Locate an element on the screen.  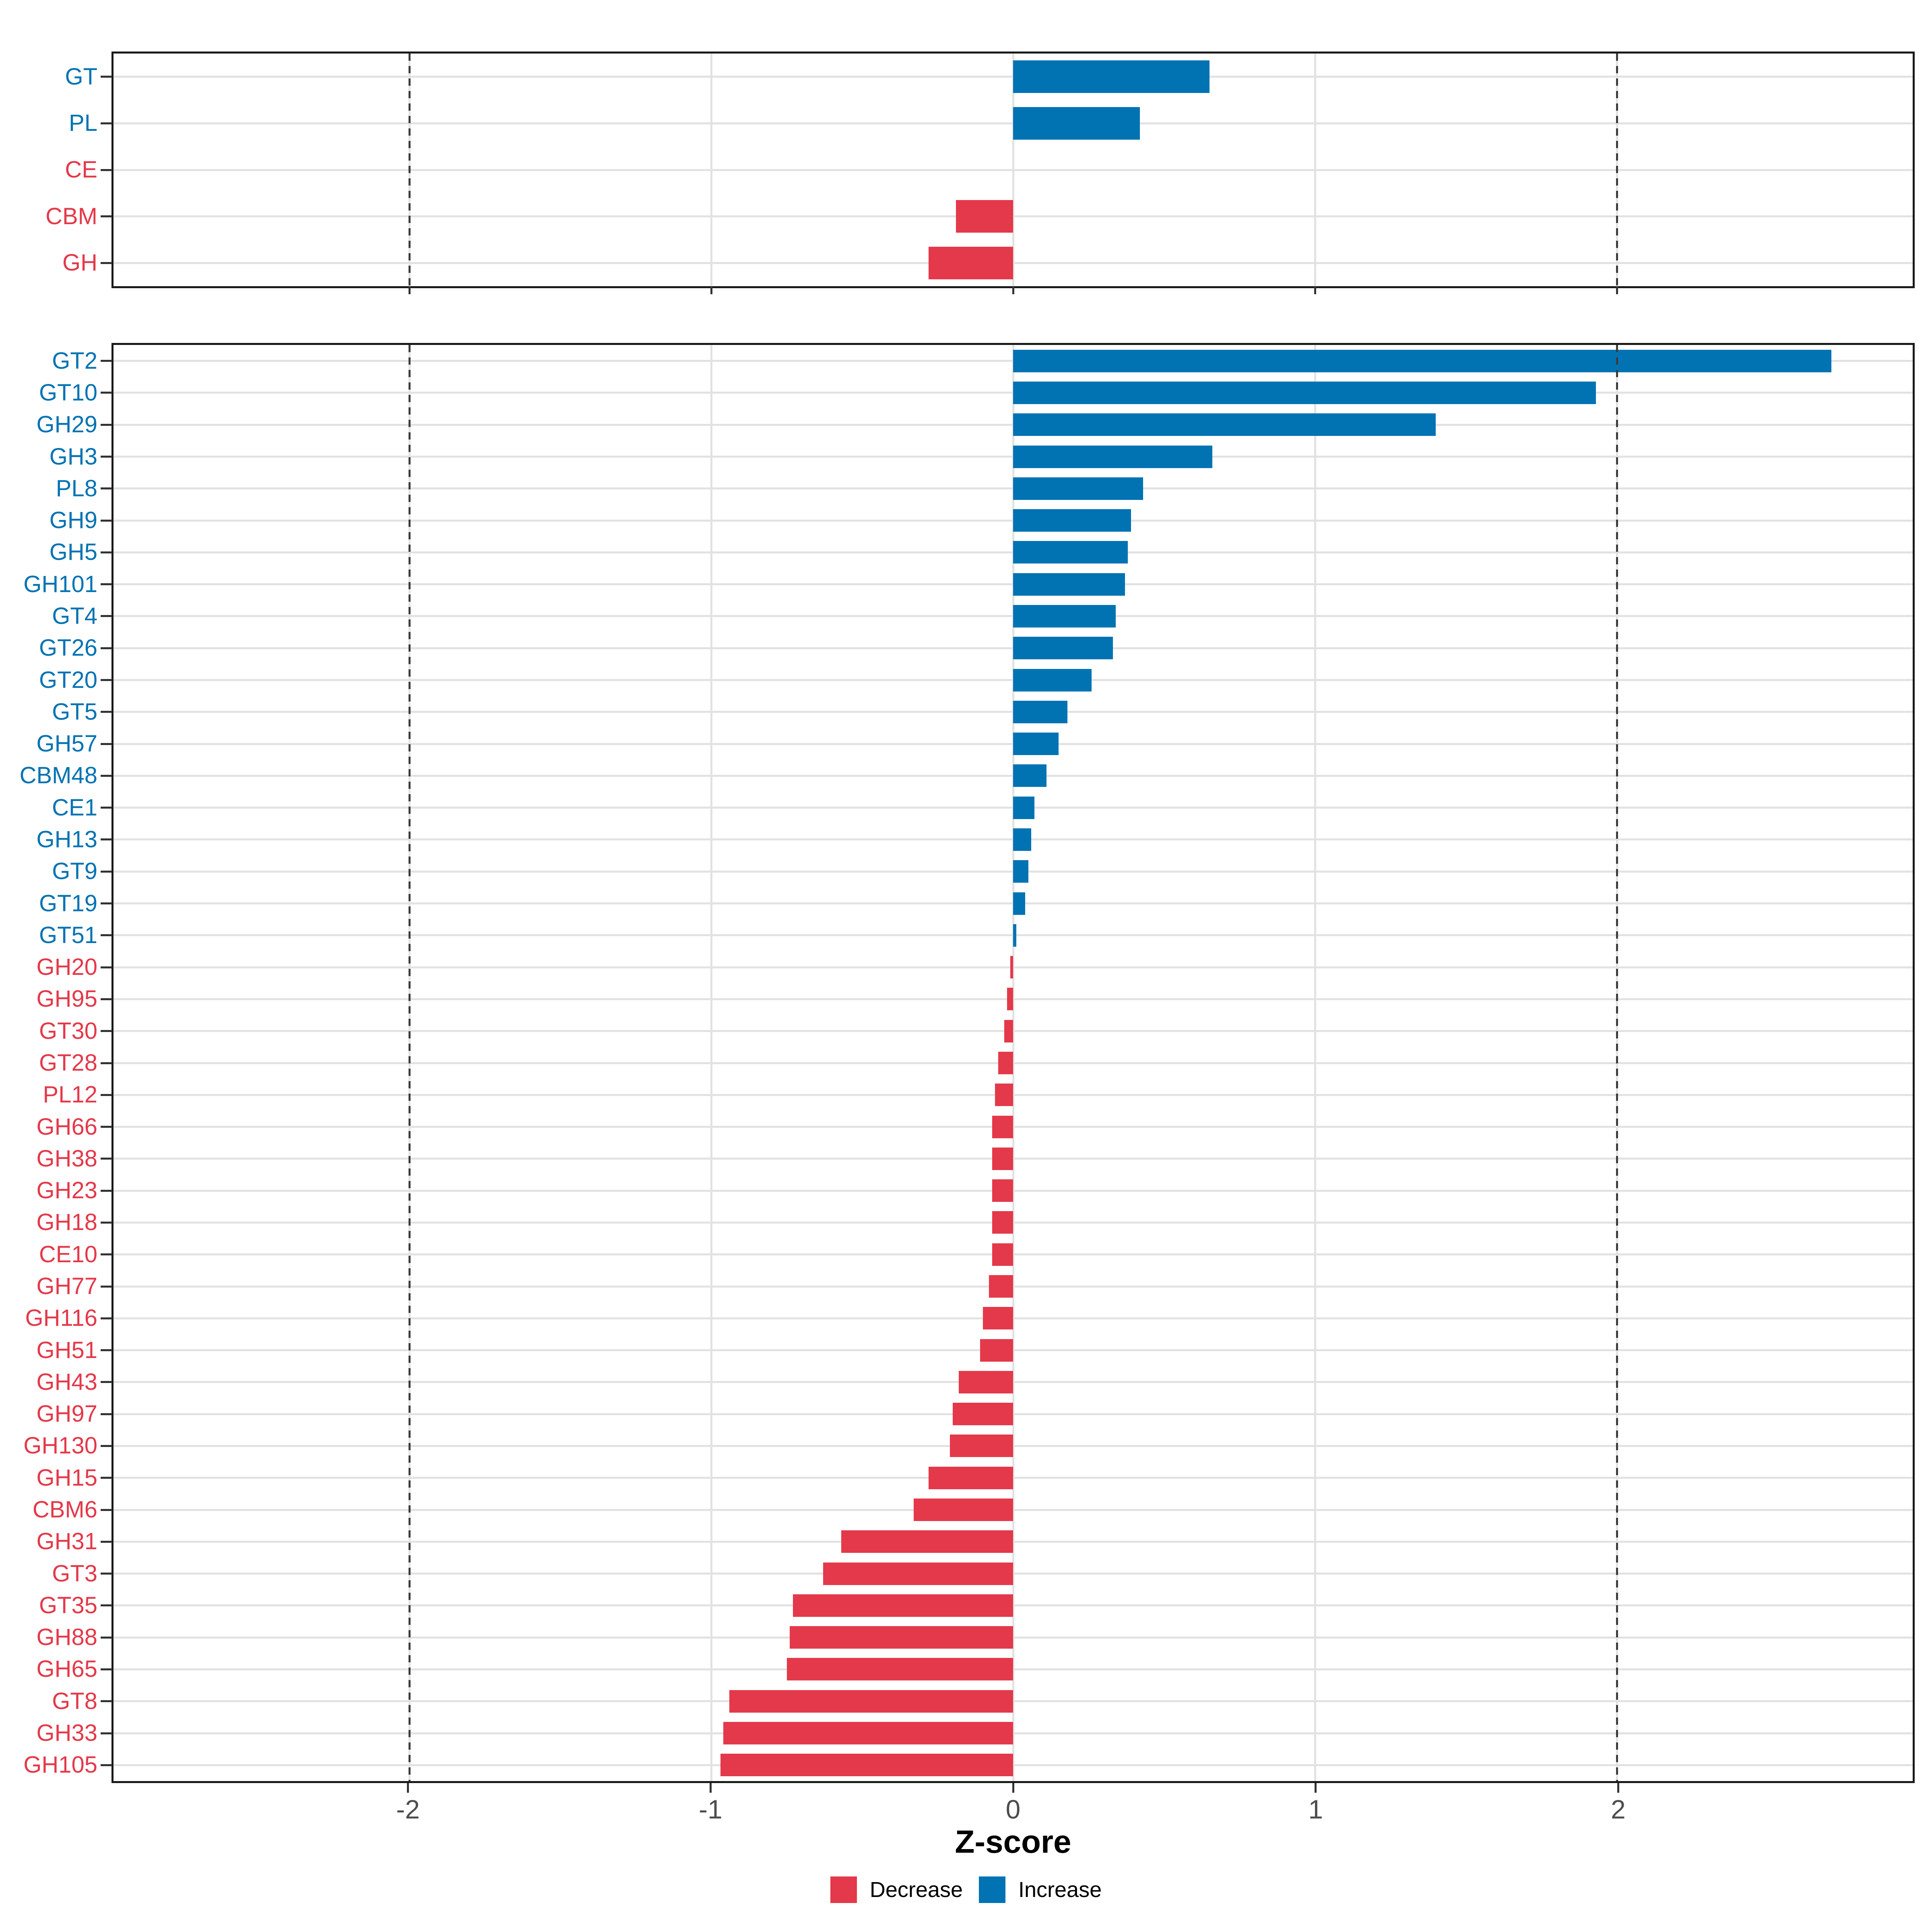
x-axis: -2 -1 0 1 2 is located at coordinates (1013, 1807).